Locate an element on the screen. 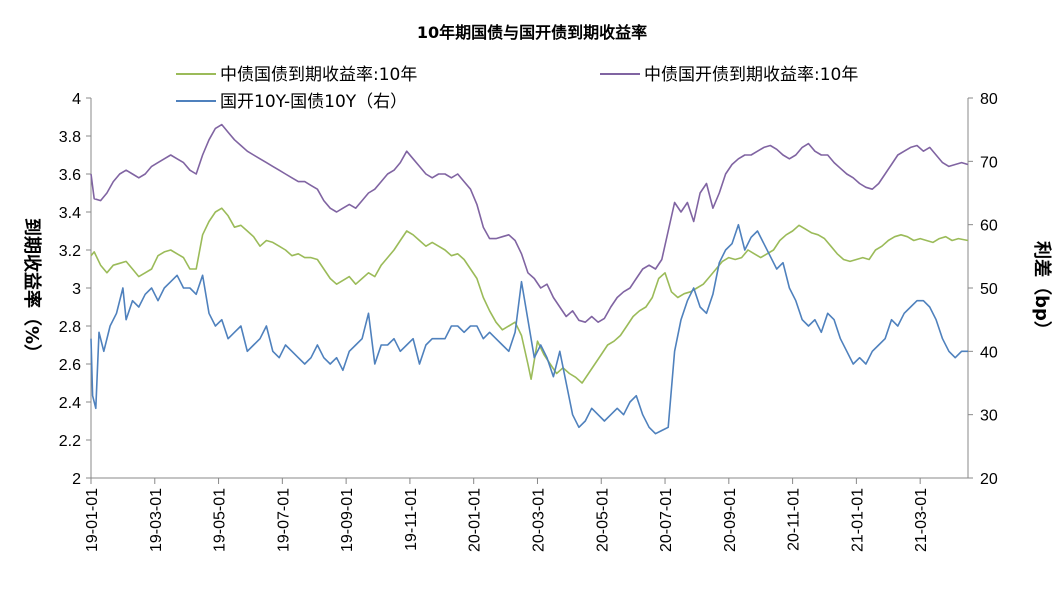  right-tick-label: 80 is located at coordinates (989, 99).